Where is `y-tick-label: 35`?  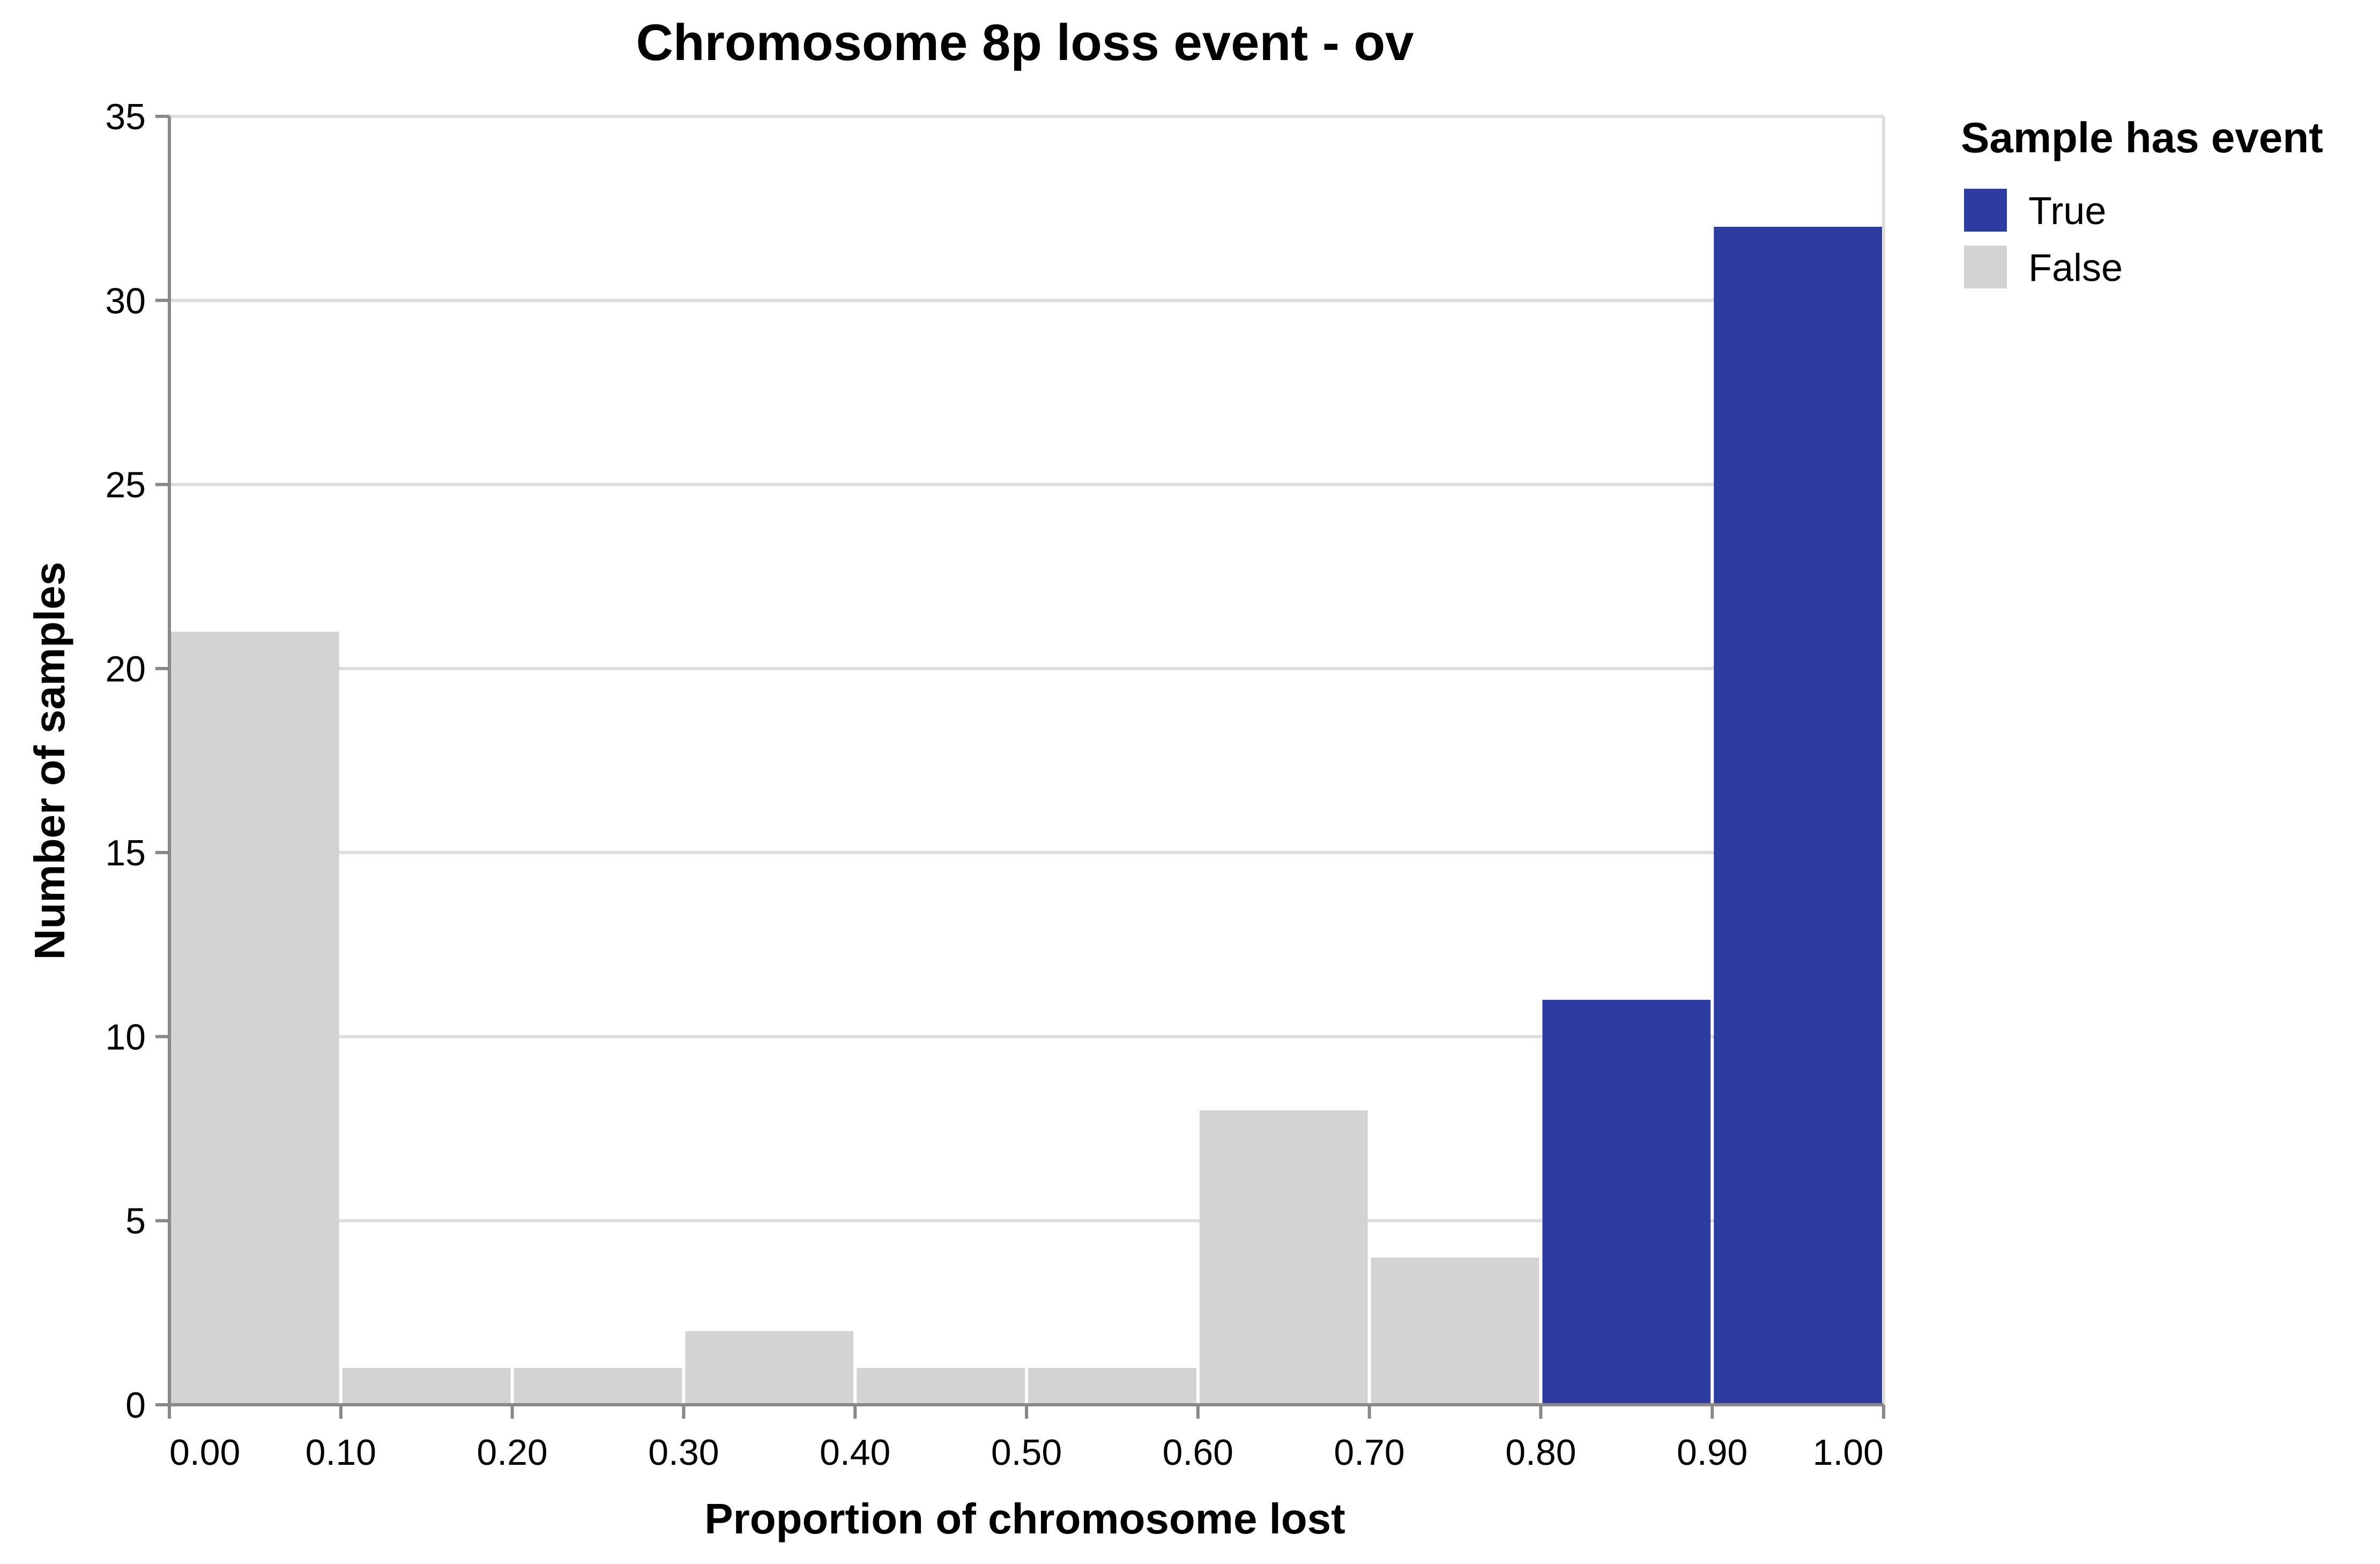
y-tick-label: 35 is located at coordinates (125, 117).